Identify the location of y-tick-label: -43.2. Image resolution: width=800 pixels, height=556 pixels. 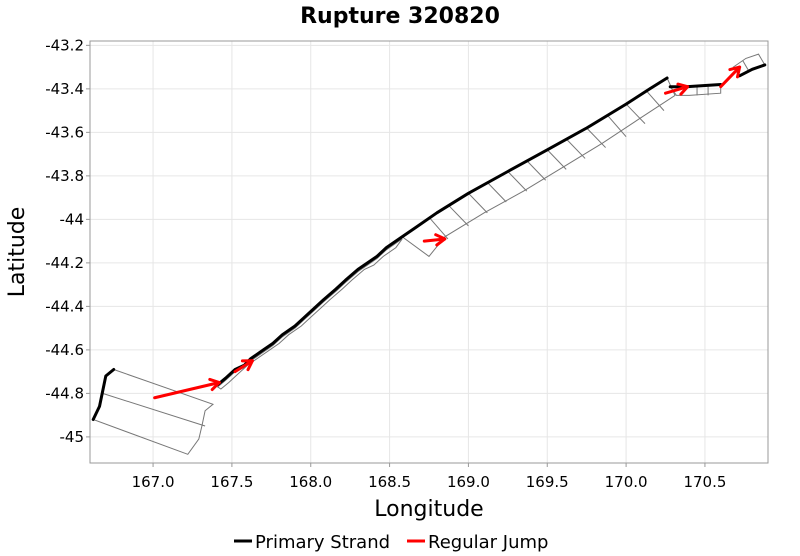
(64, 45).